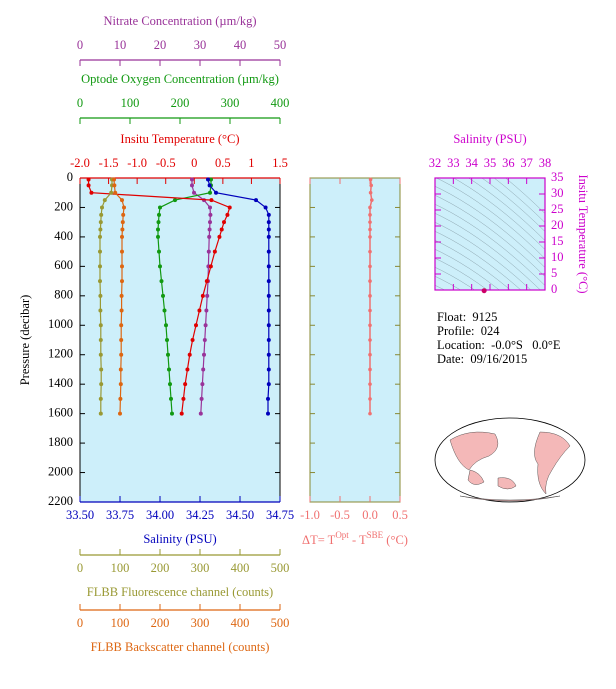 The height and width of the screenshot is (689, 616). What do you see at coordinates (526, 163) in the screenshot?
I see `x-tick-label: 37` at bounding box center [526, 163].